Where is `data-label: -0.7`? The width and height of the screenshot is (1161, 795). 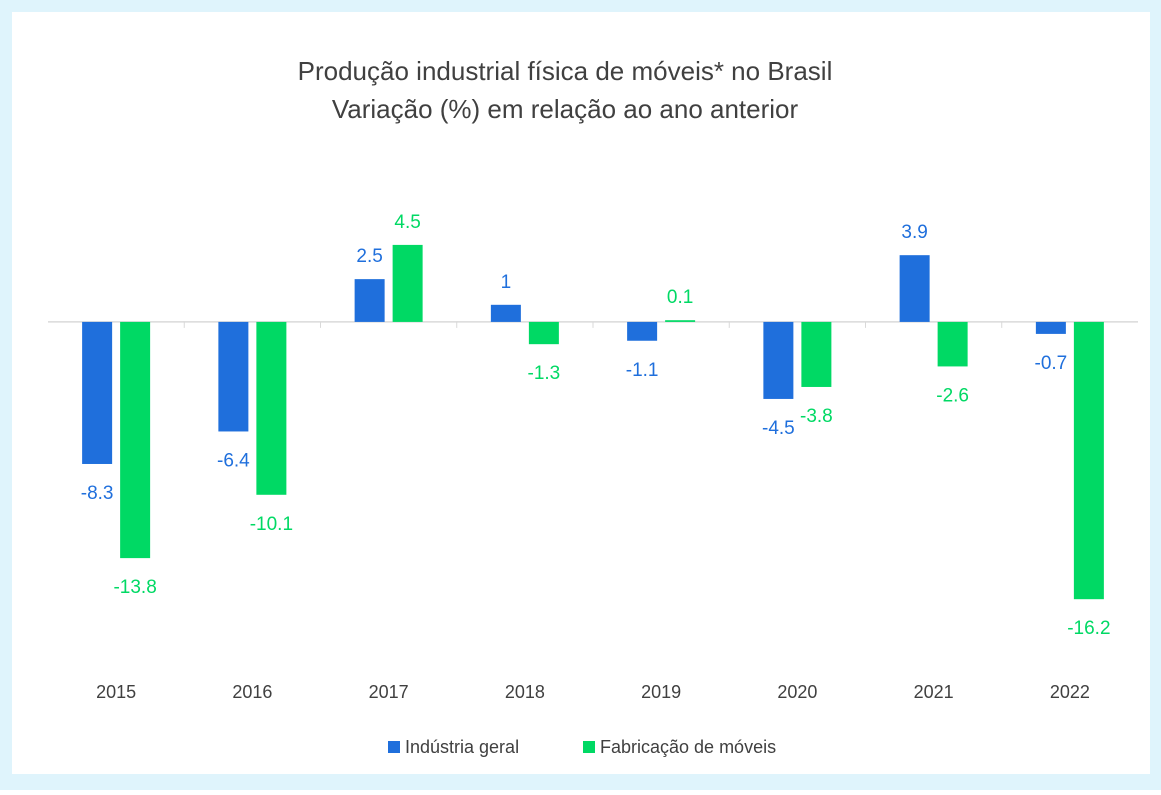 data-label: -0.7 is located at coordinates (1051, 363).